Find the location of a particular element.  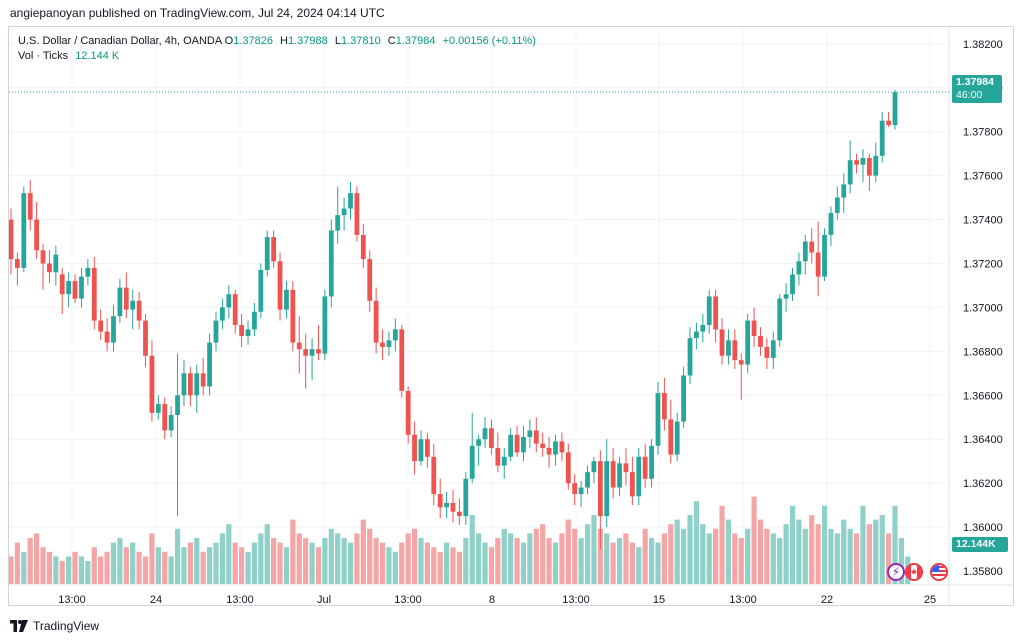

legend-close-label: C is located at coordinates (391, 41).